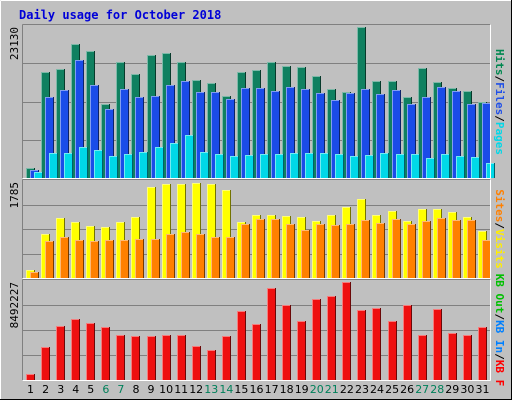  I want to click on panel-2-ymax-label: 1785, so click(14, 195).